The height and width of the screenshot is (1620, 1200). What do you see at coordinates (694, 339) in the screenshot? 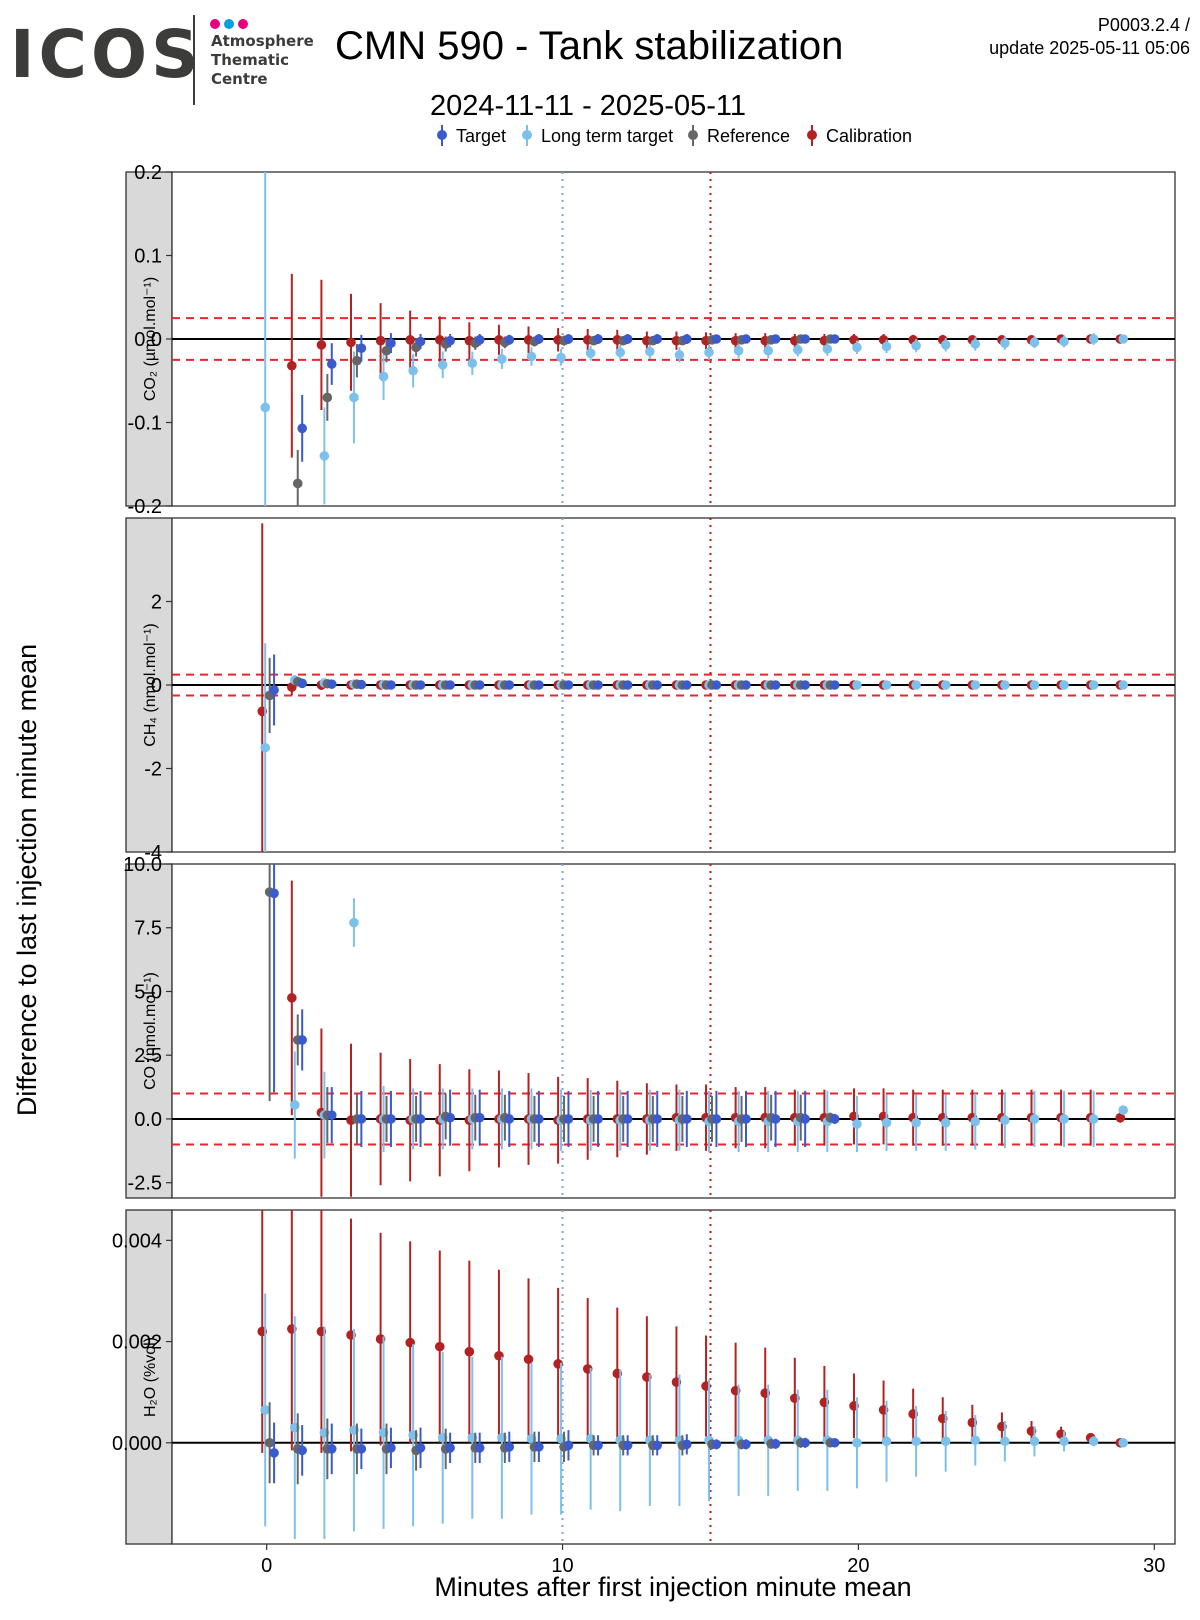
I see `series-long-term-target` at bounding box center [694, 339].